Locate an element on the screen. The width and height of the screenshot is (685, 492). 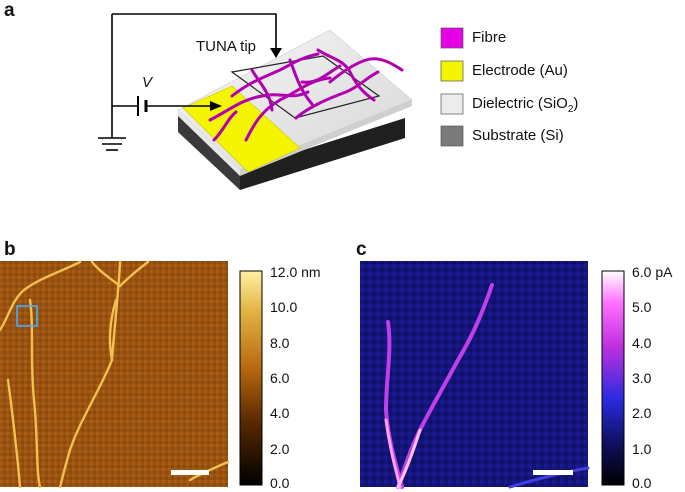
panel-letter-c: c is located at coordinates (361, 249).